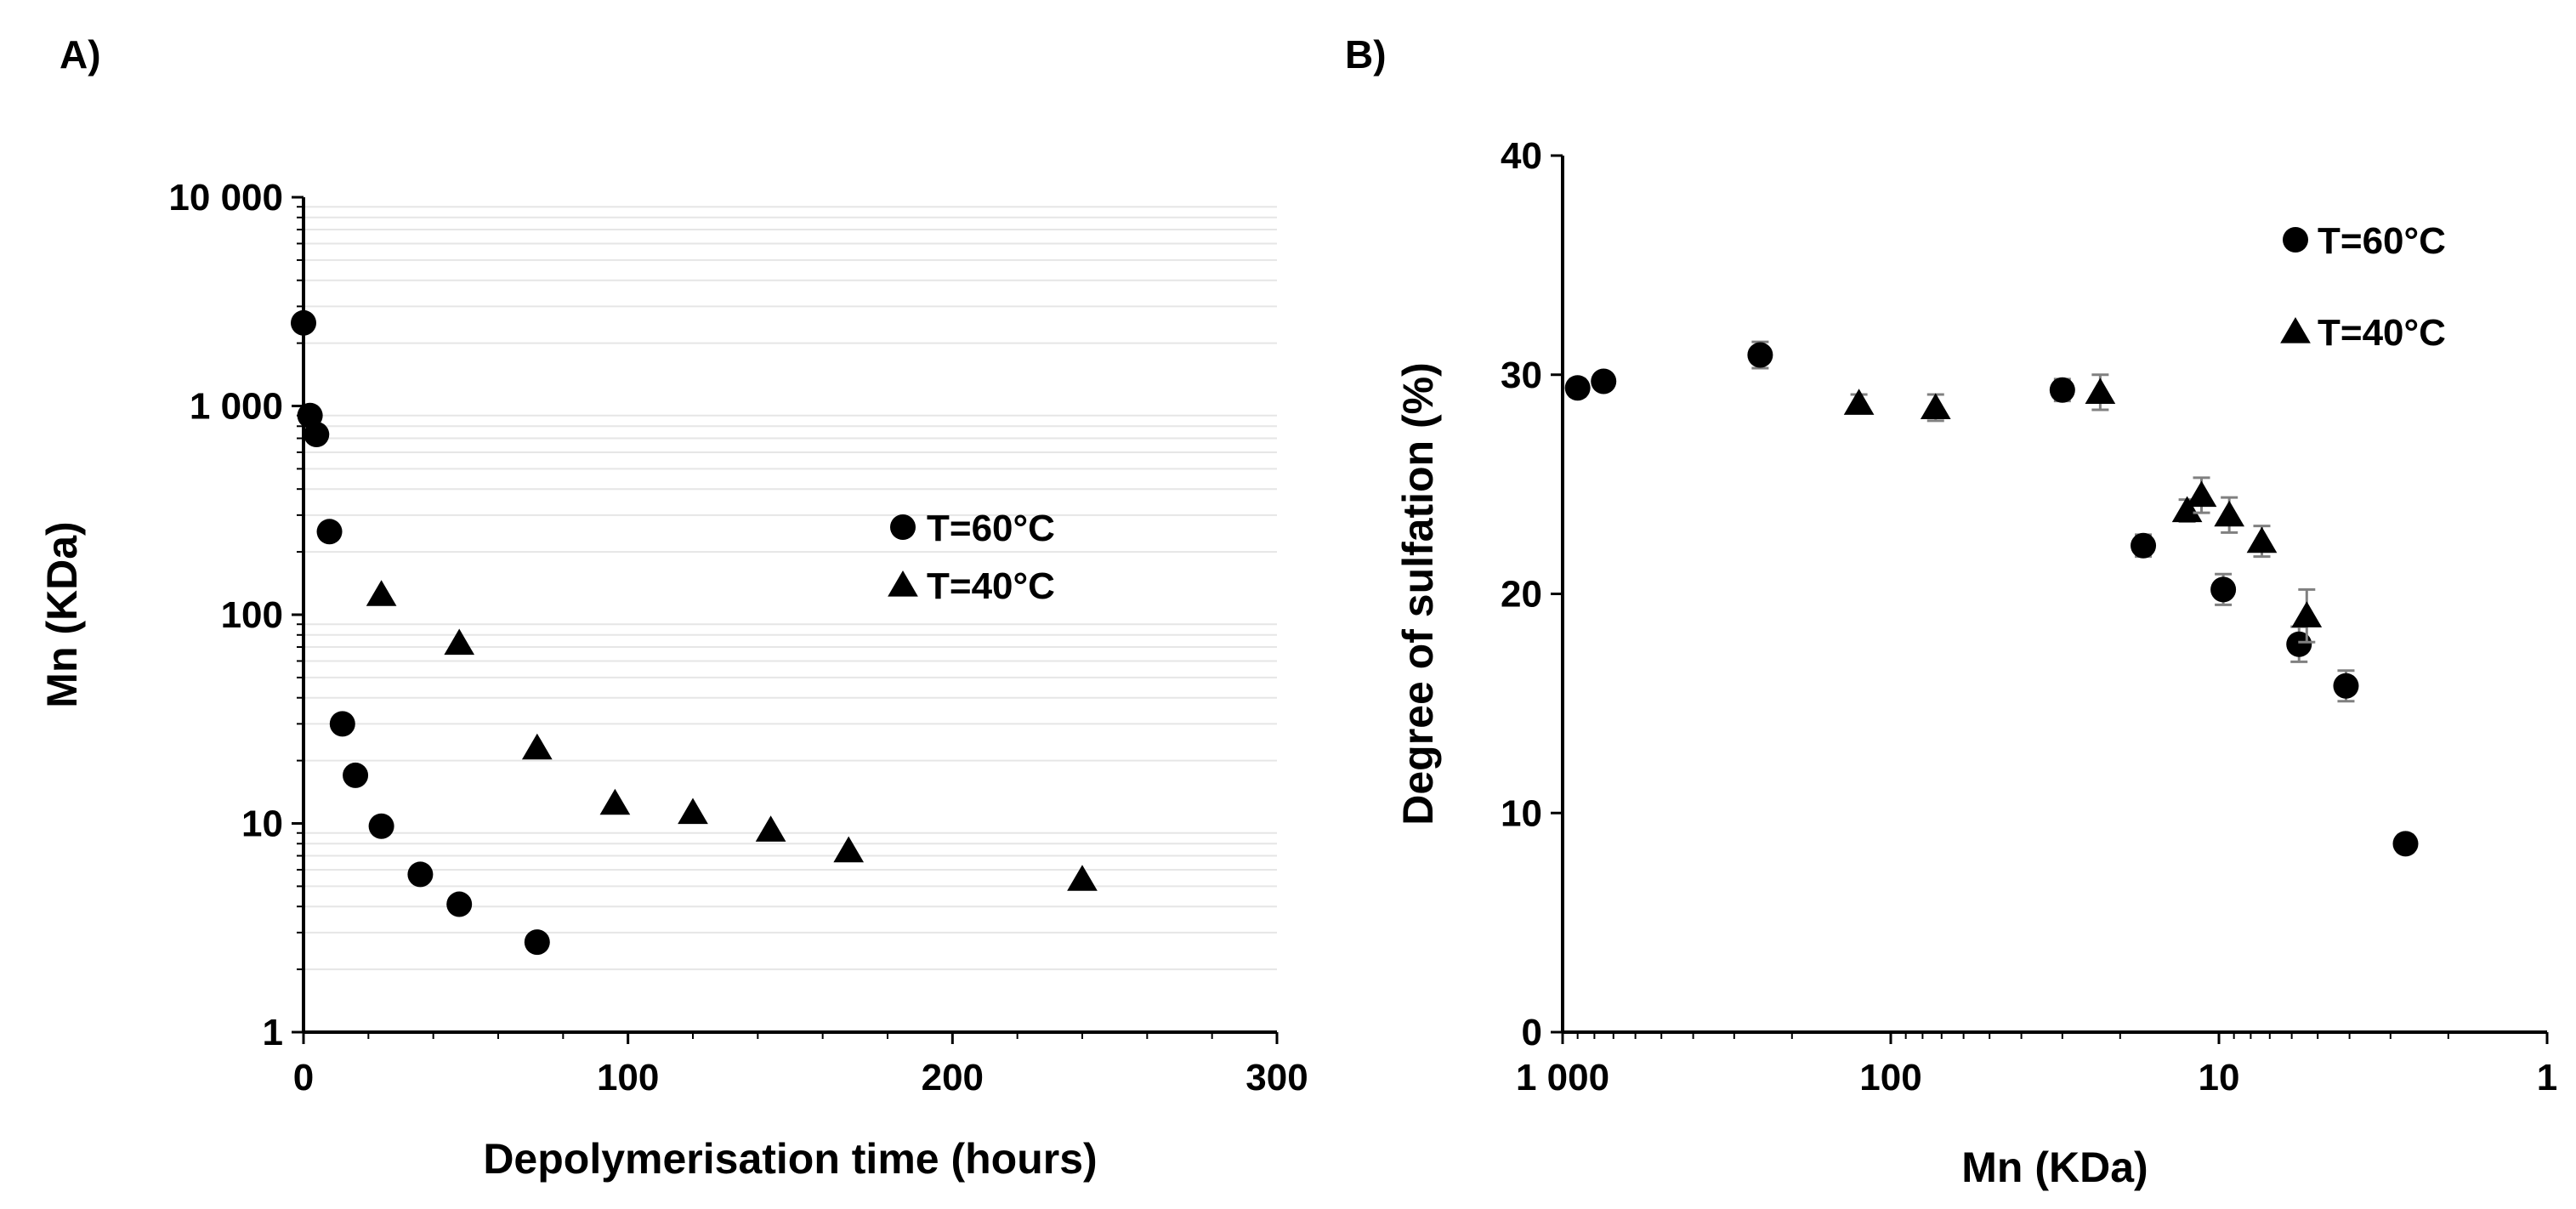  What do you see at coordinates (1522, 595) in the screenshot?
I see `y-tick-label: 20` at bounding box center [1522, 595].